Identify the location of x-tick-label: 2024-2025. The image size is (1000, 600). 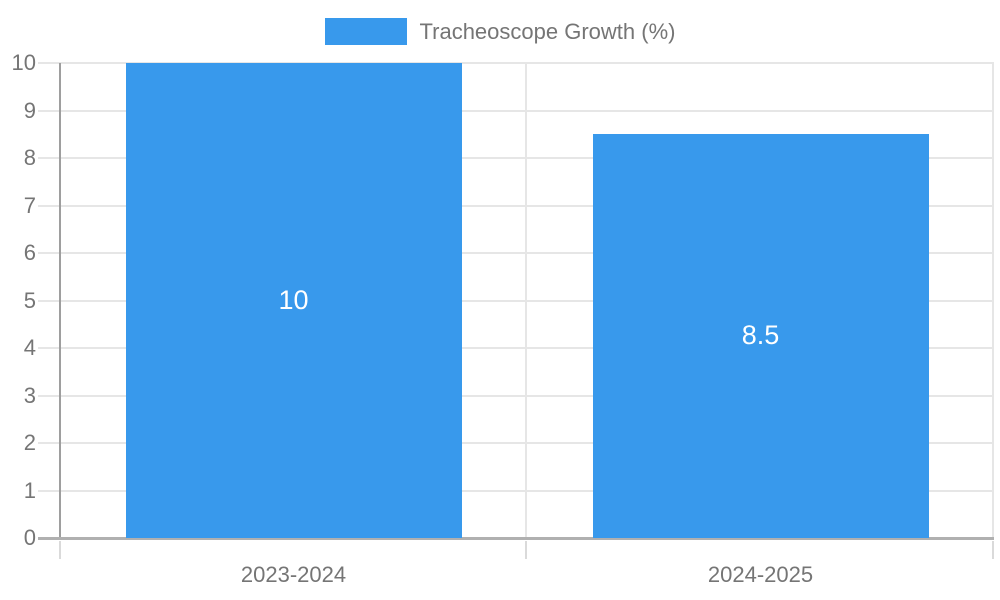
(760, 574).